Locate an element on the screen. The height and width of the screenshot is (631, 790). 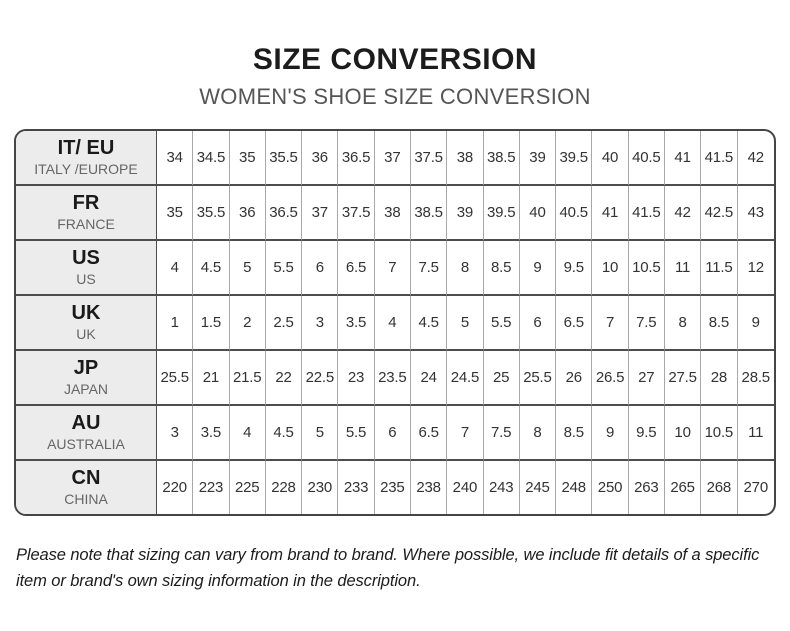
size-cell: 225 is located at coordinates (248, 487).